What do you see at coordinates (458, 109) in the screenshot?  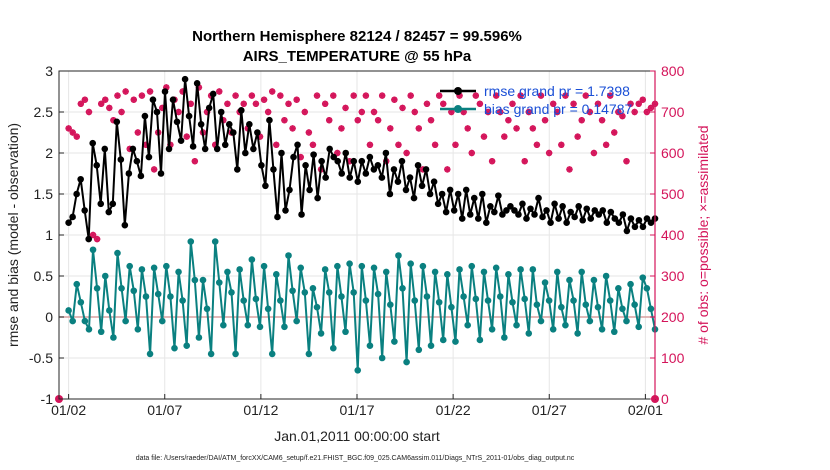 I see `legend-bias-marker` at bounding box center [458, 109].